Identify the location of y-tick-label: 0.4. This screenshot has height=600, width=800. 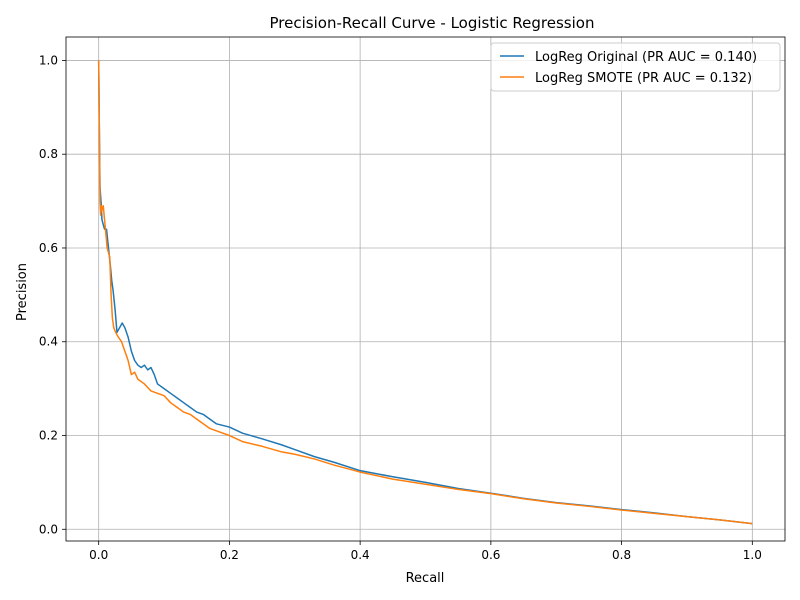
(48, 342).